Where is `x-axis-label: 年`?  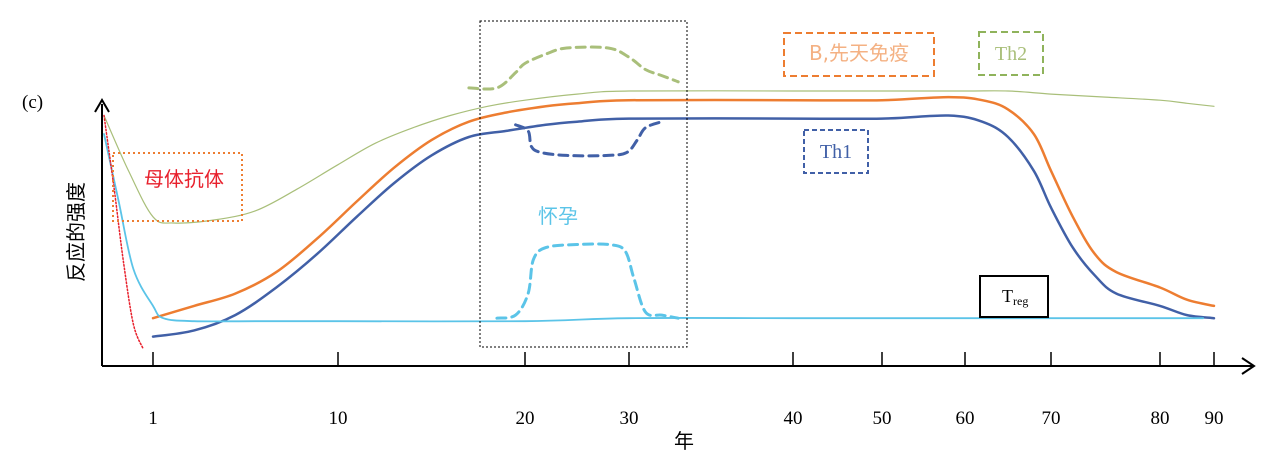 x-axis-label: 年 is located at coordinates (684, 441).